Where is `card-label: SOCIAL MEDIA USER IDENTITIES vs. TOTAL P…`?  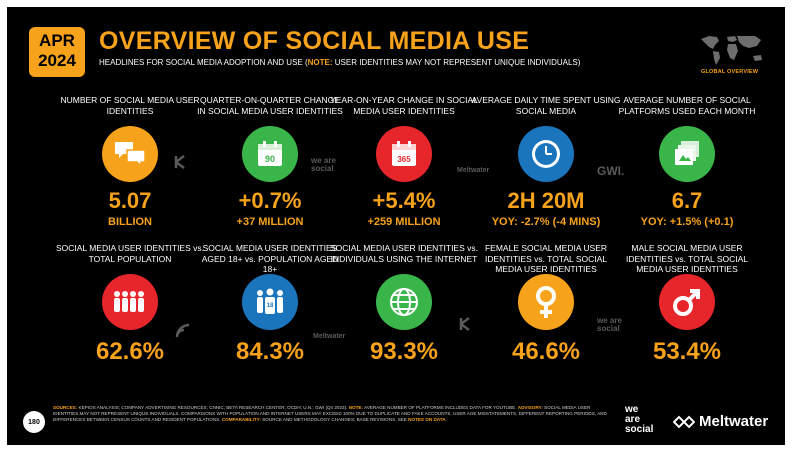 card-label: SOCIAL MEDIA USER IDENTITIES vs. TOTAL P… is located at coordinates (130, 253).